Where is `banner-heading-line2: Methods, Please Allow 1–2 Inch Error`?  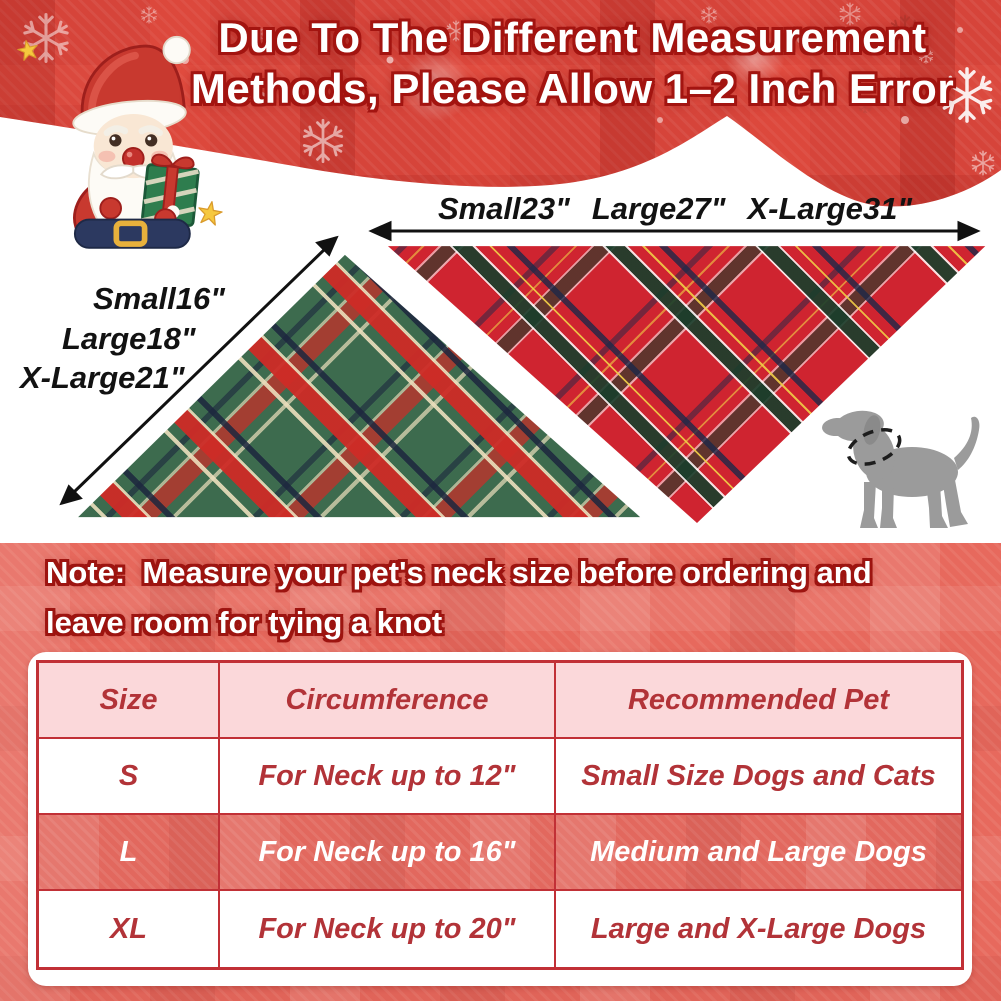
banner-heading-line2: Methods, Please Allow 1–2 Inch Error is located at coordinates (572, 88).